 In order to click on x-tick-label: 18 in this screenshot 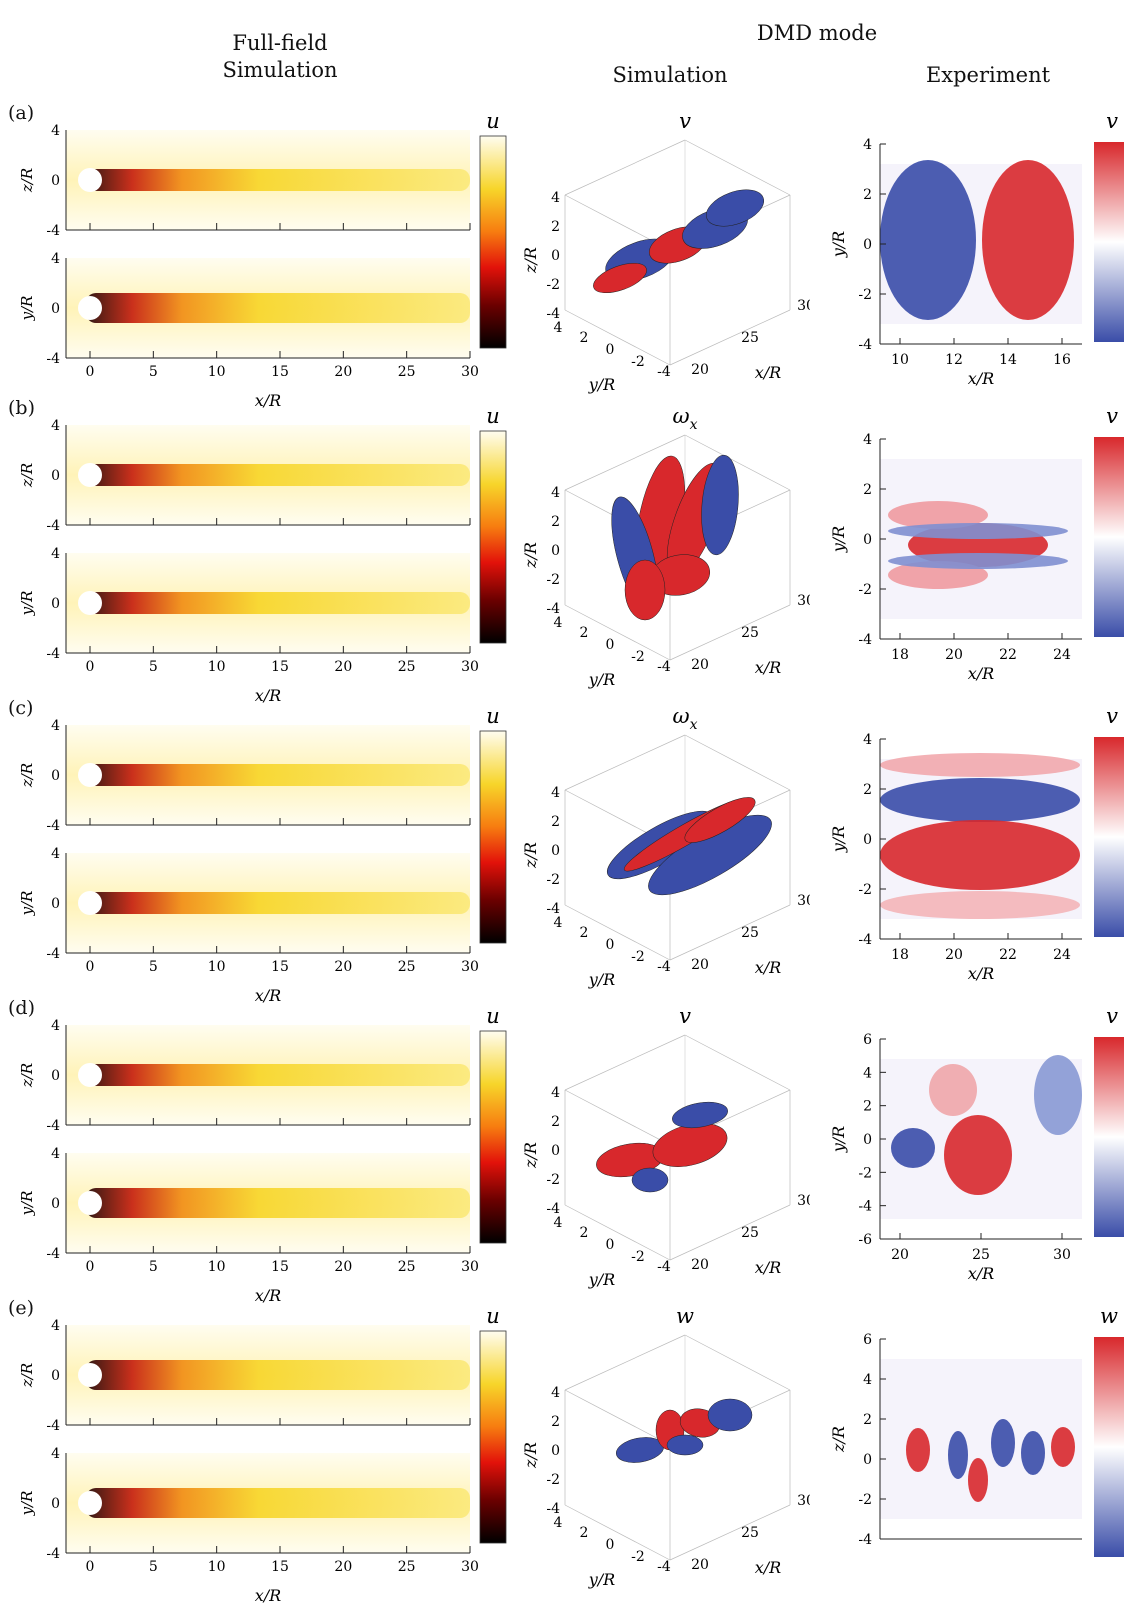, I will do `click(900, 655)`.